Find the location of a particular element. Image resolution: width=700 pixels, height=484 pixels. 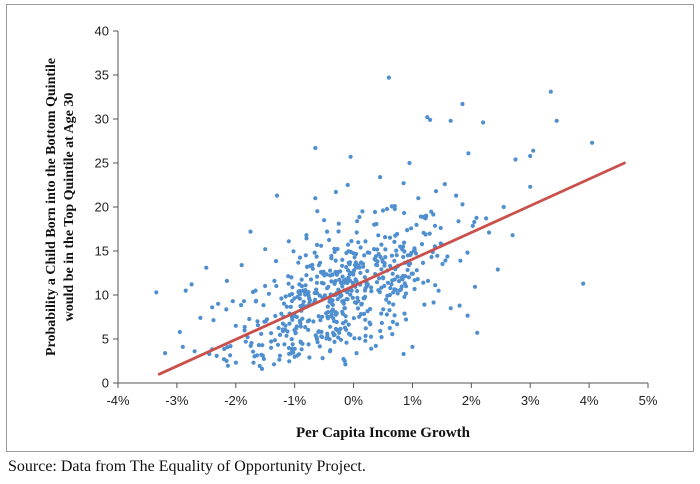

x-tick-label: -3% is located at coordinates (177, 400).